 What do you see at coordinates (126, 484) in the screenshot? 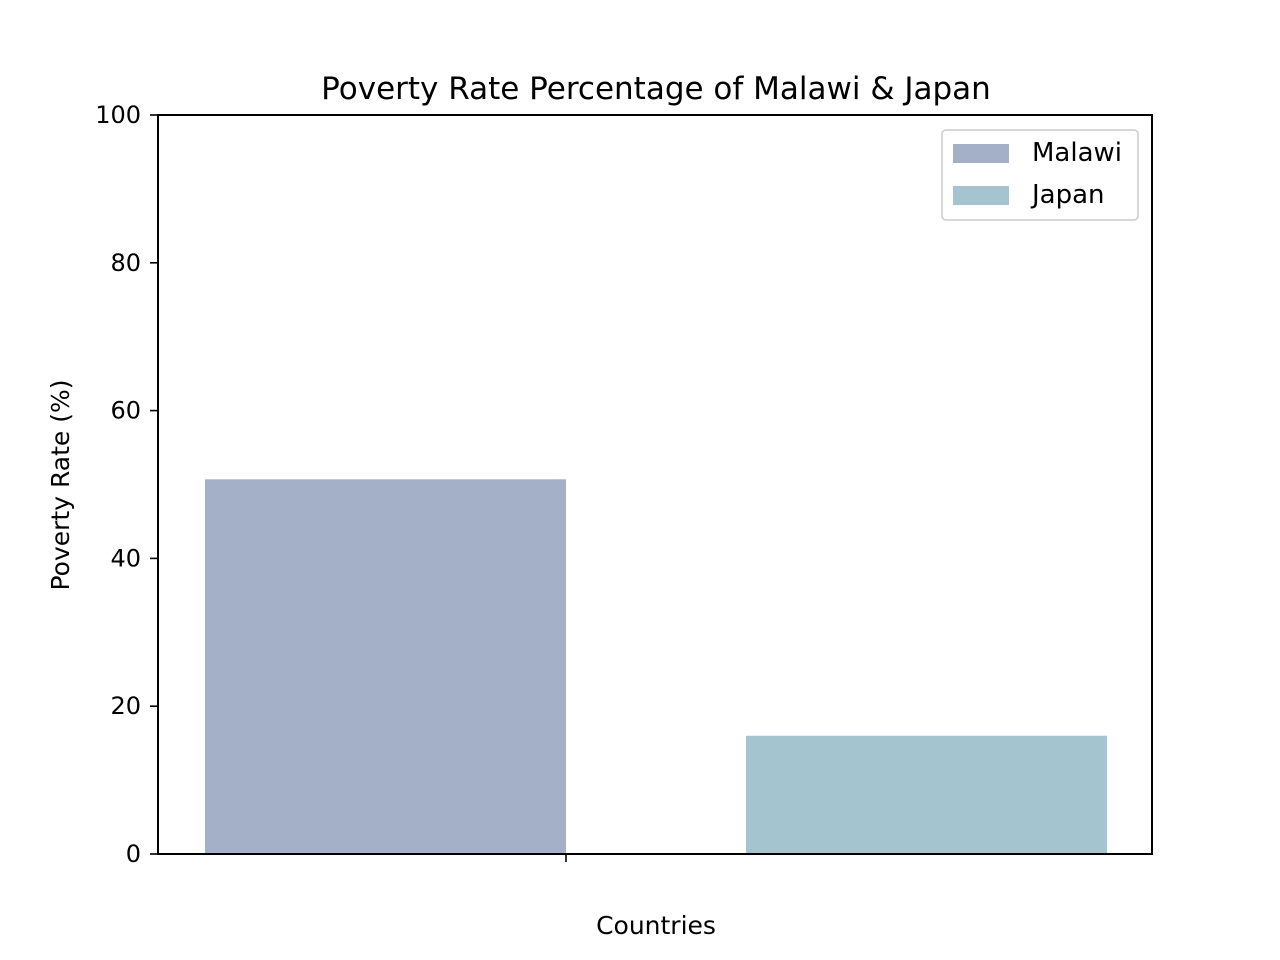
I see `y-axis-ticks: 0 20 40 60 80 100` at bounding box center [126, 484].